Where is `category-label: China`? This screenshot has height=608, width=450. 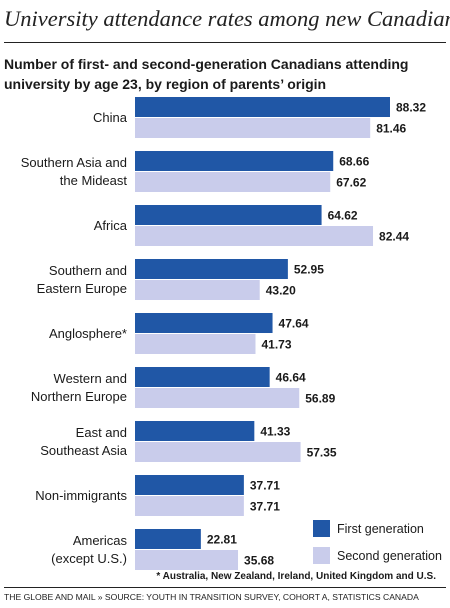
category-label: China is located at coordinates (110, 117).